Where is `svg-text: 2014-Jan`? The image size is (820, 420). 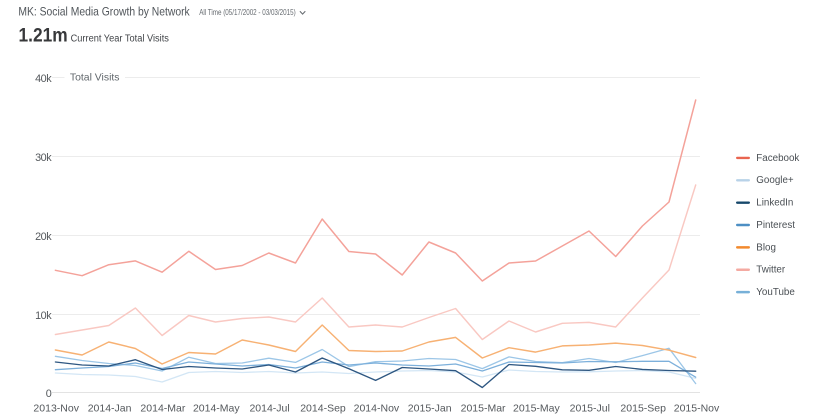 svg-text: 2014-Jan is located at coordinates (110, 408).